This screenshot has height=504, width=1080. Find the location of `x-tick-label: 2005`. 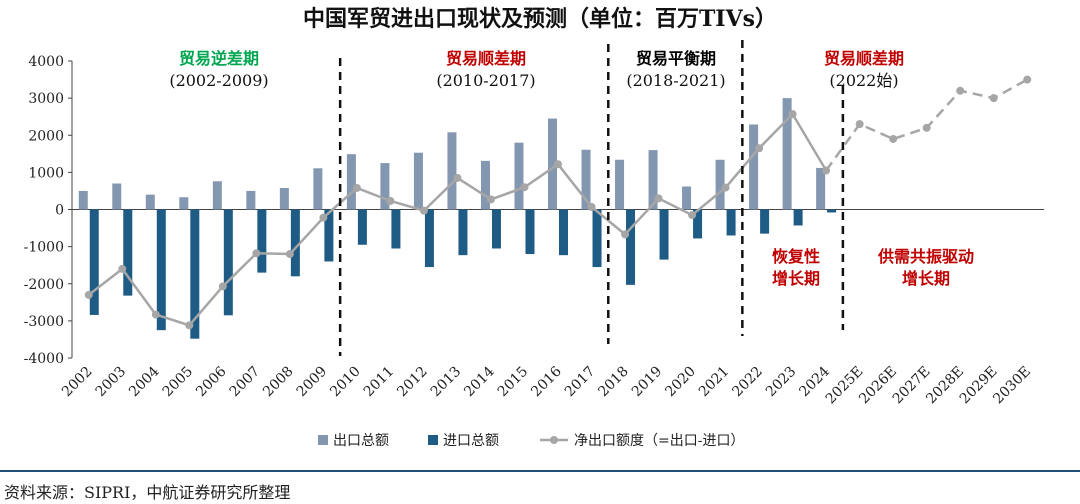

x-tick-label: 2005 is located at coordinates (178, 382).